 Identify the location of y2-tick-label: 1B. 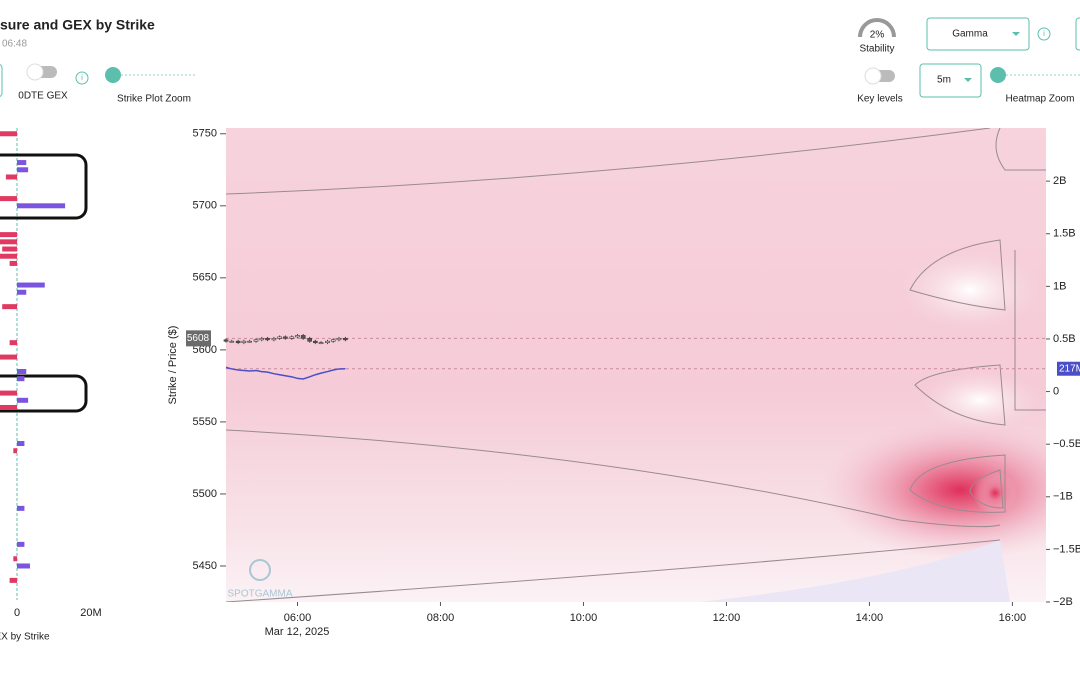
(1059, 286).